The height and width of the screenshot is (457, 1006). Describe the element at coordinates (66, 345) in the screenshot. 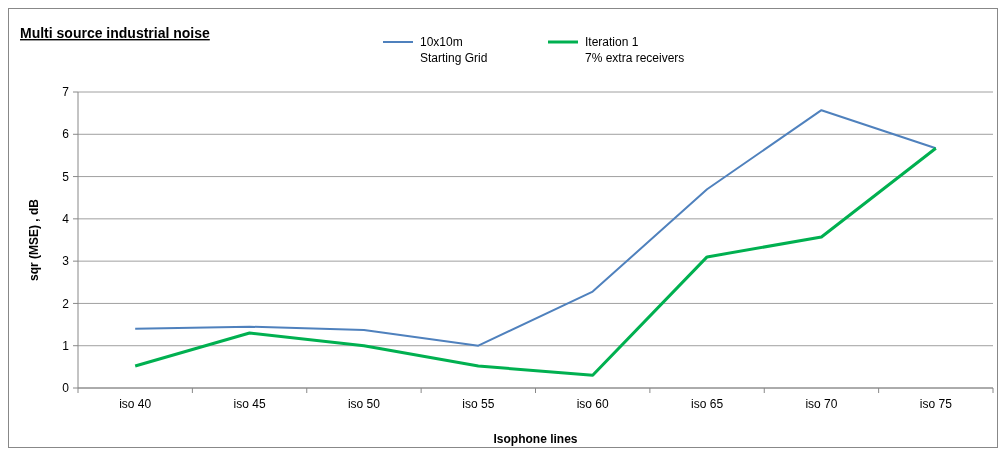

I see `y-tick-label: 1` at that location.